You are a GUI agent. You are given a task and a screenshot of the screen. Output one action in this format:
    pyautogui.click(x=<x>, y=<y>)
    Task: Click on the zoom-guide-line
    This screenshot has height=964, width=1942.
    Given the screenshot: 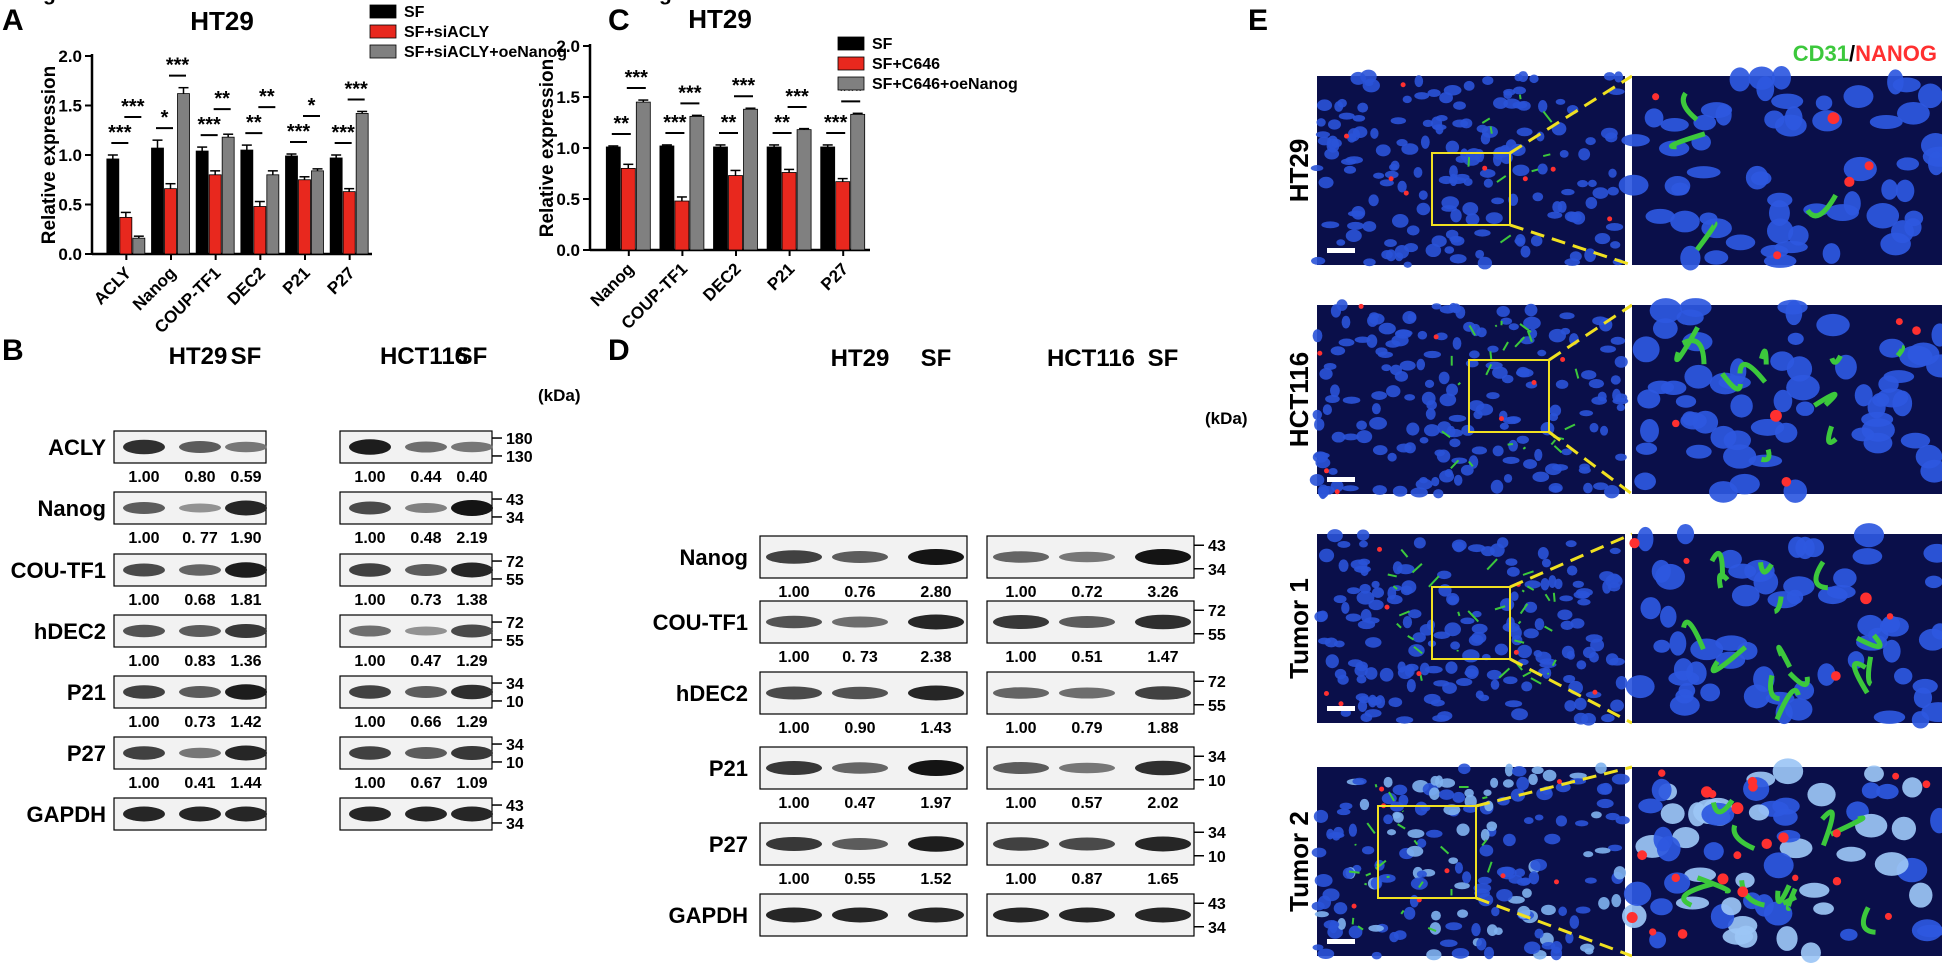 What is the action you would take?
    pyautogui.click(x=1571, y=560)
    